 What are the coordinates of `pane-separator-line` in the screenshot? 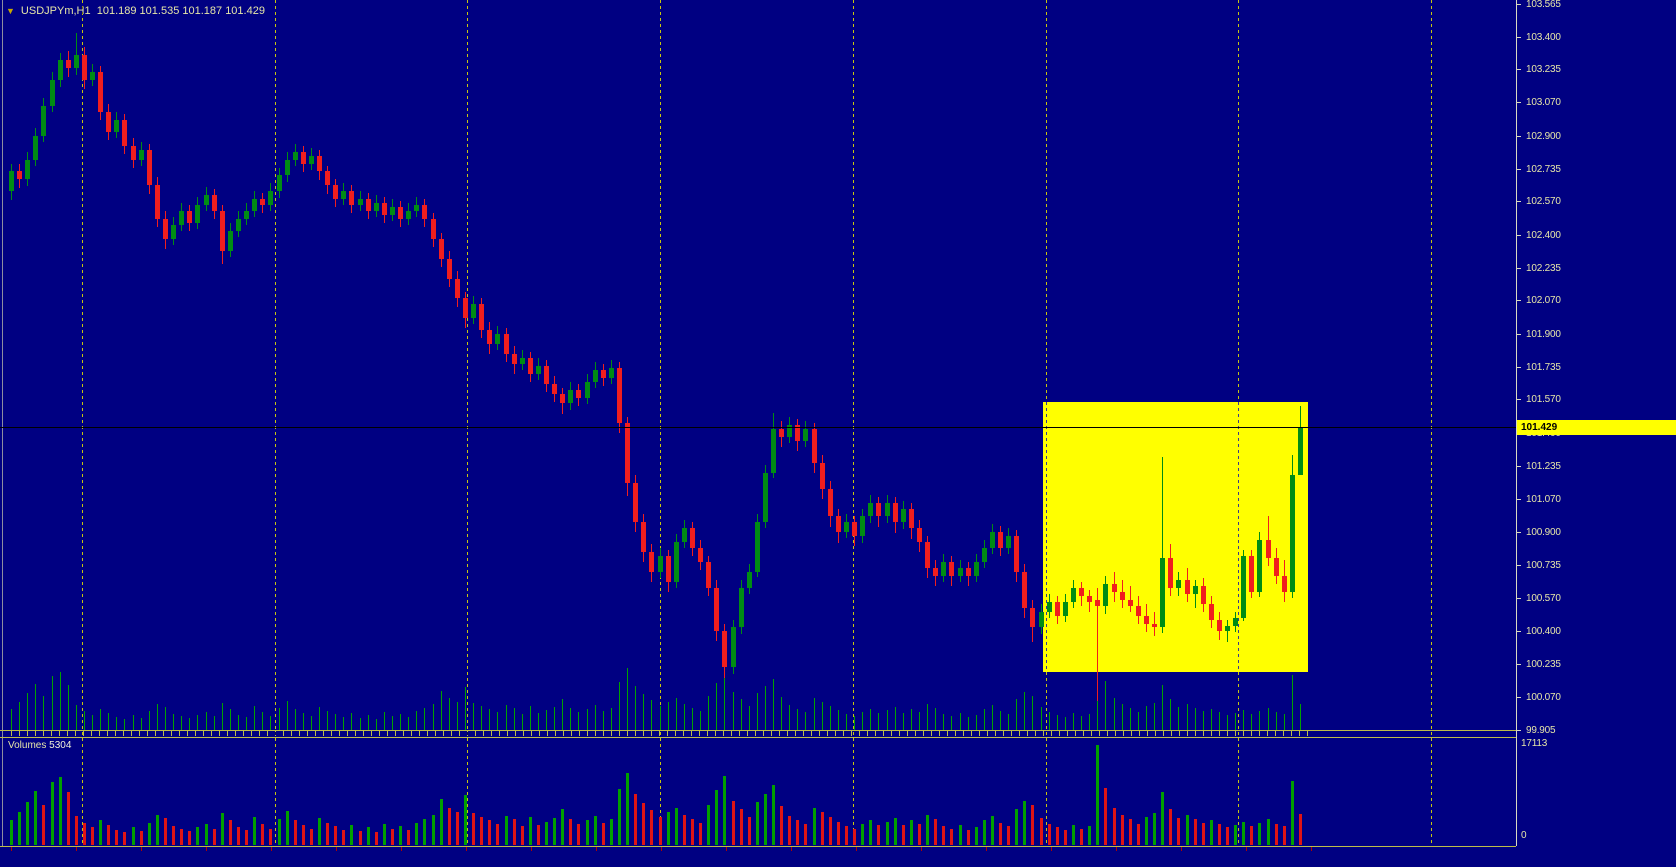 It's located at (758, 737).